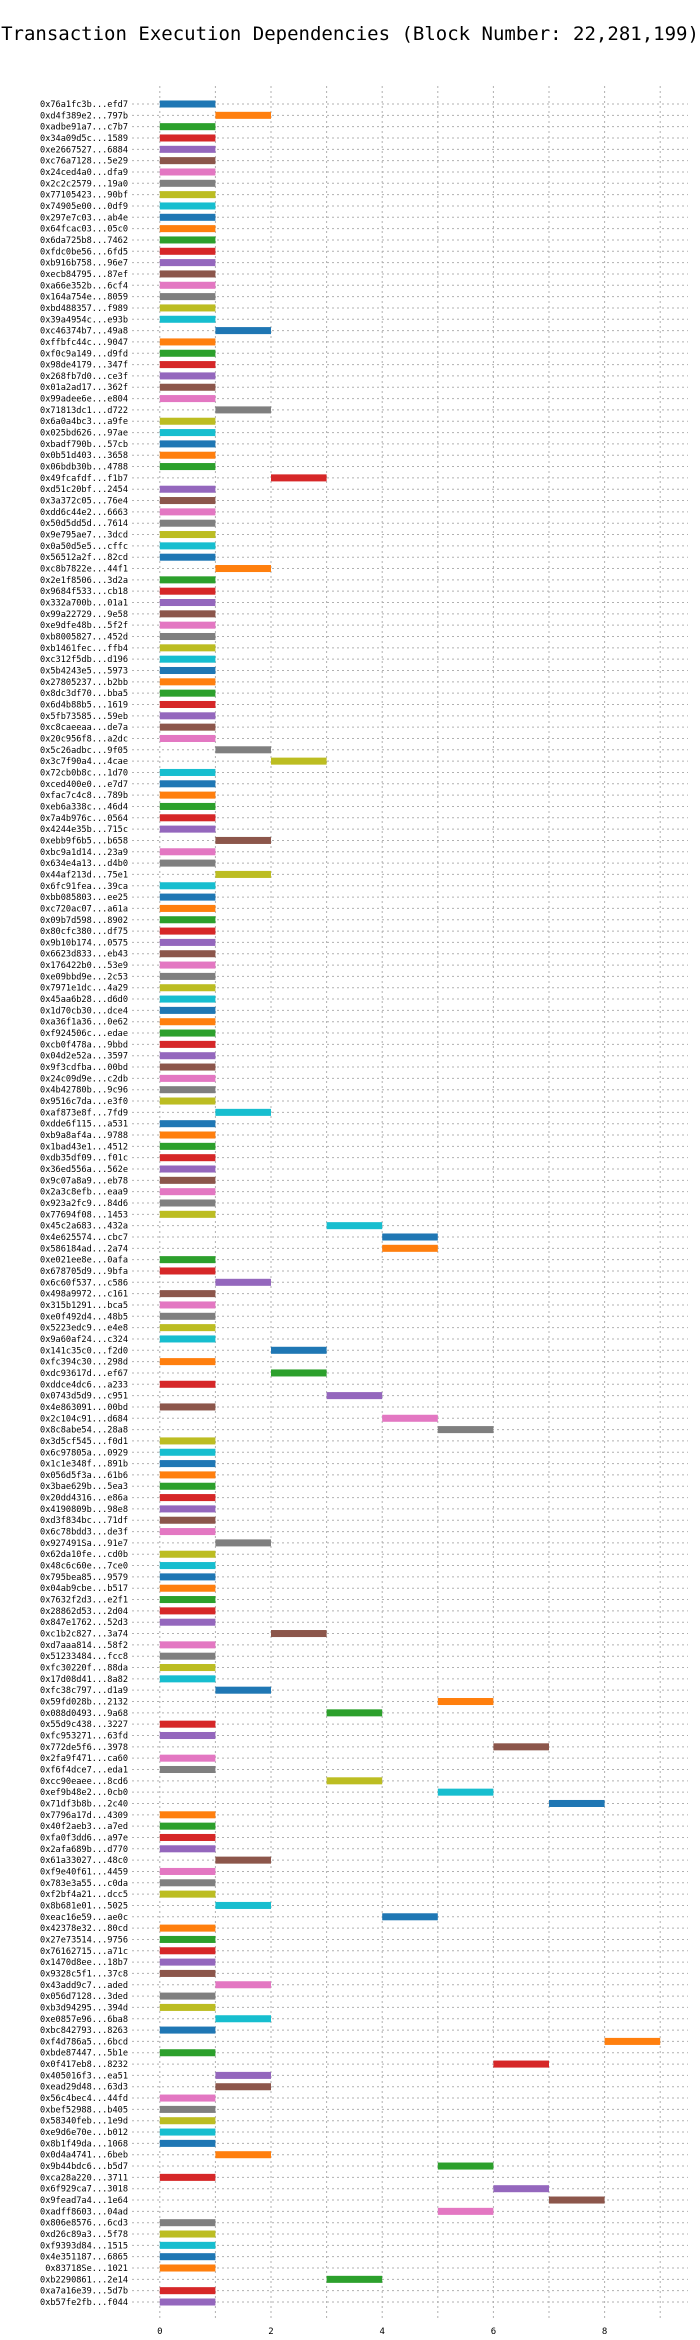  What do you see at coordinates (84, 1329) in the screenshot?
I see `tx-label: 0x5223edc9...e4e8` at bounding box center [84, 1329].